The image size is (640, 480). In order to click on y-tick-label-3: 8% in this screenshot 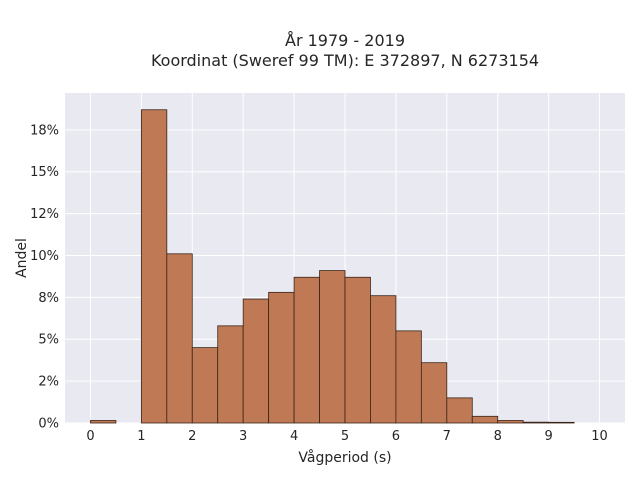, I will do `click(48, 298)`.